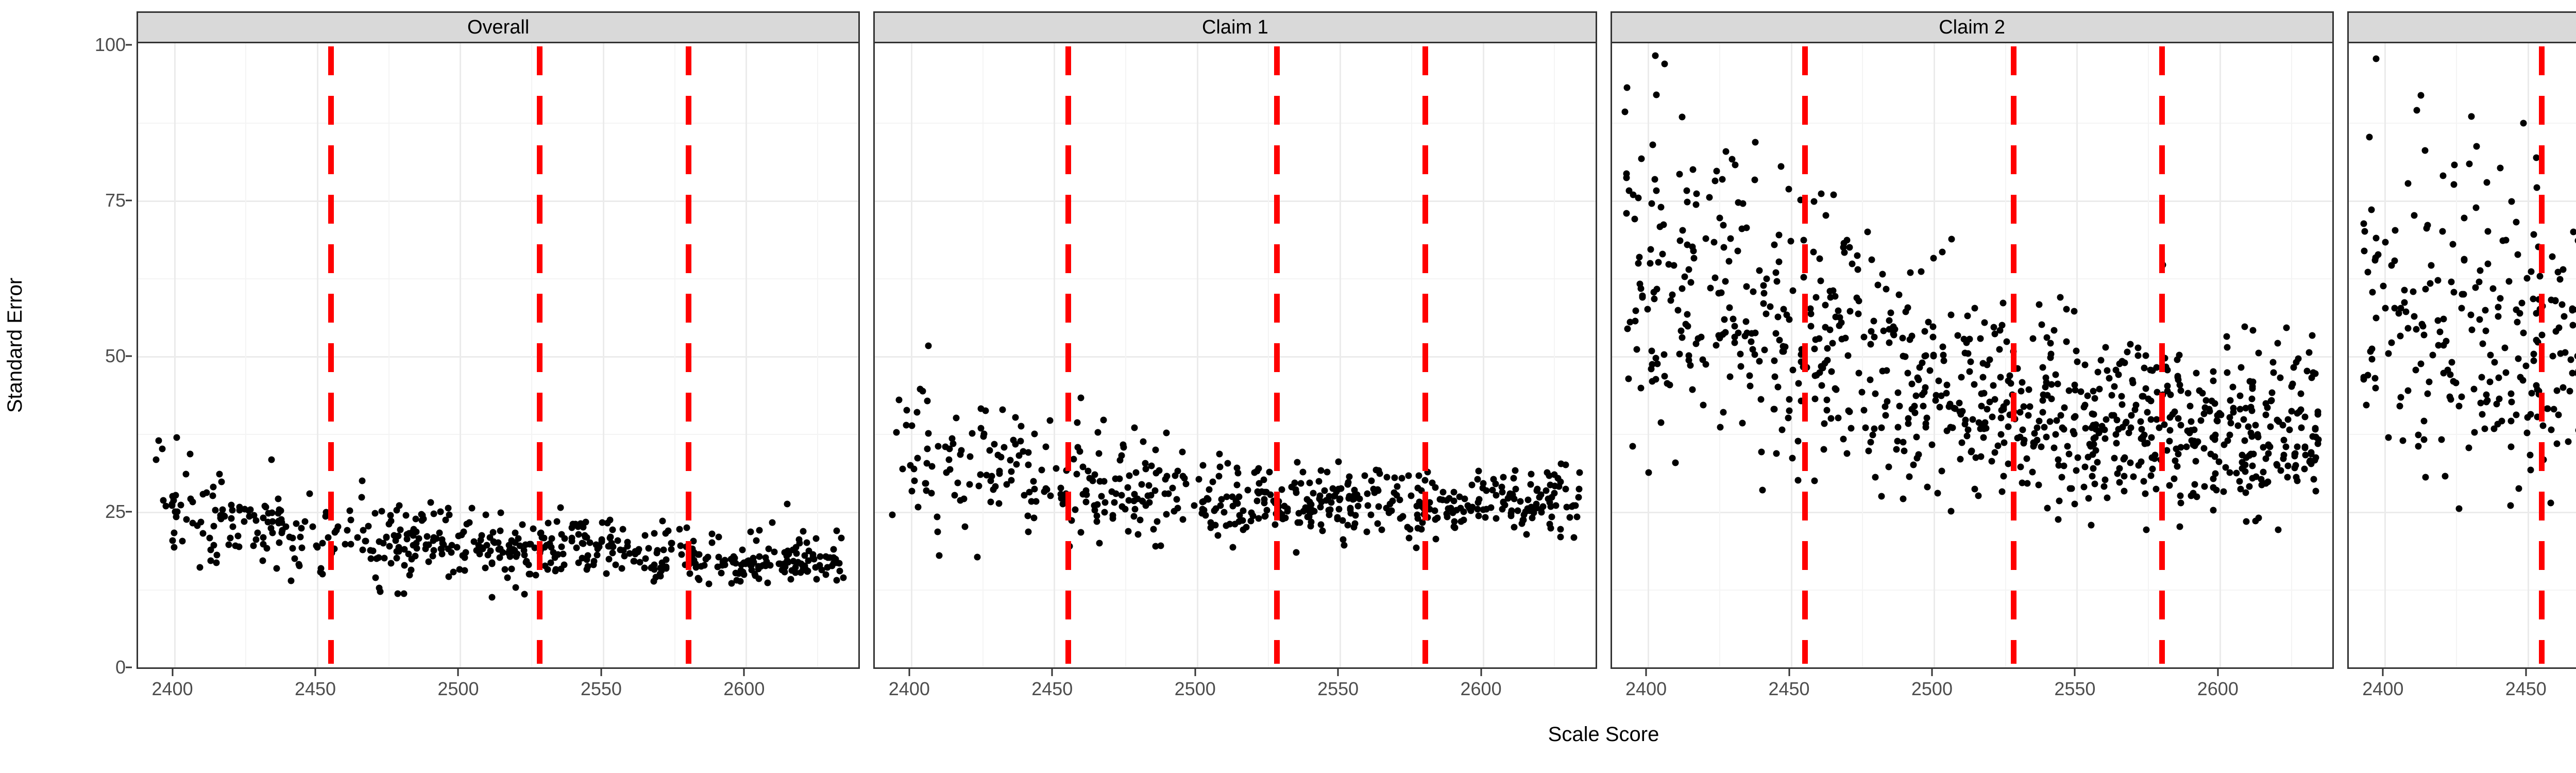 This screenshot has width=2576, height=773. What do you see at coordinates (1483, 355) in the screenshot?
I see `gridline-major-vertical` at bounding box center [1483, 355].